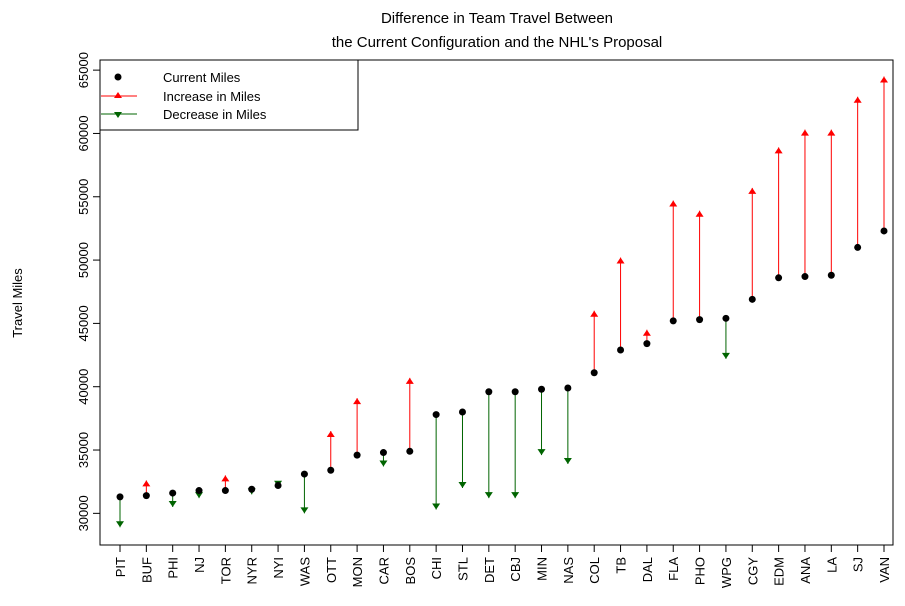 This screenshot has width=905, height=606. What do you see at coordinates (594, 570) in the screenshot?
I see `x-tick-label: COL` at bounding box center [594, 570].